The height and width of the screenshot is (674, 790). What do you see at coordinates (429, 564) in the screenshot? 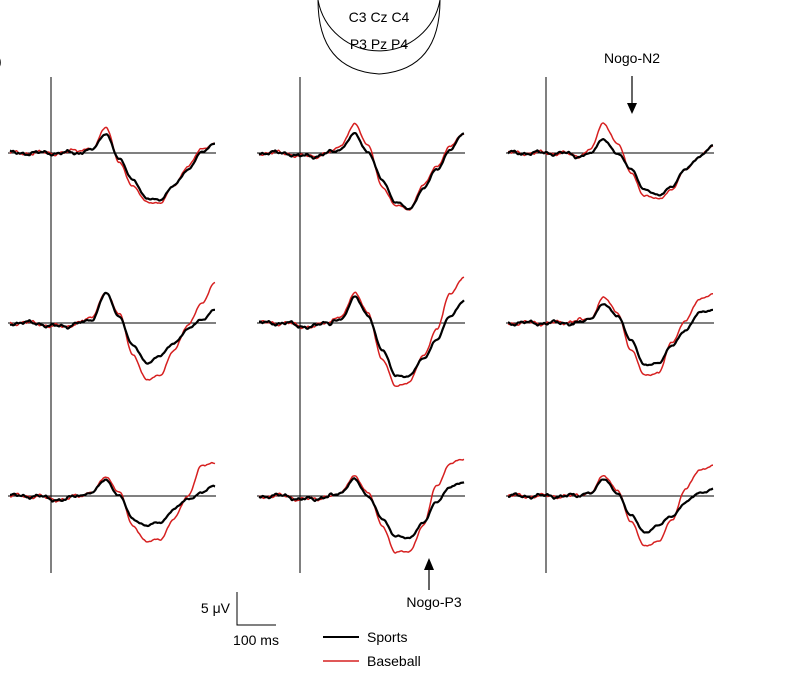
I see `p3-arrow-head` at bounding box center [429, 564].